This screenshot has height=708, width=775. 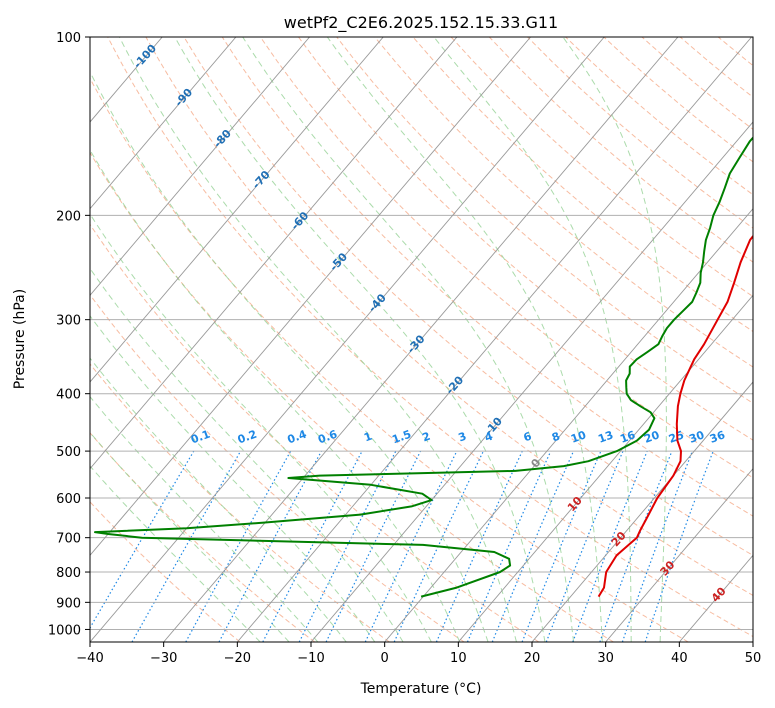 I want to click on y-tick-label: 600, so click(x=68, y=499).